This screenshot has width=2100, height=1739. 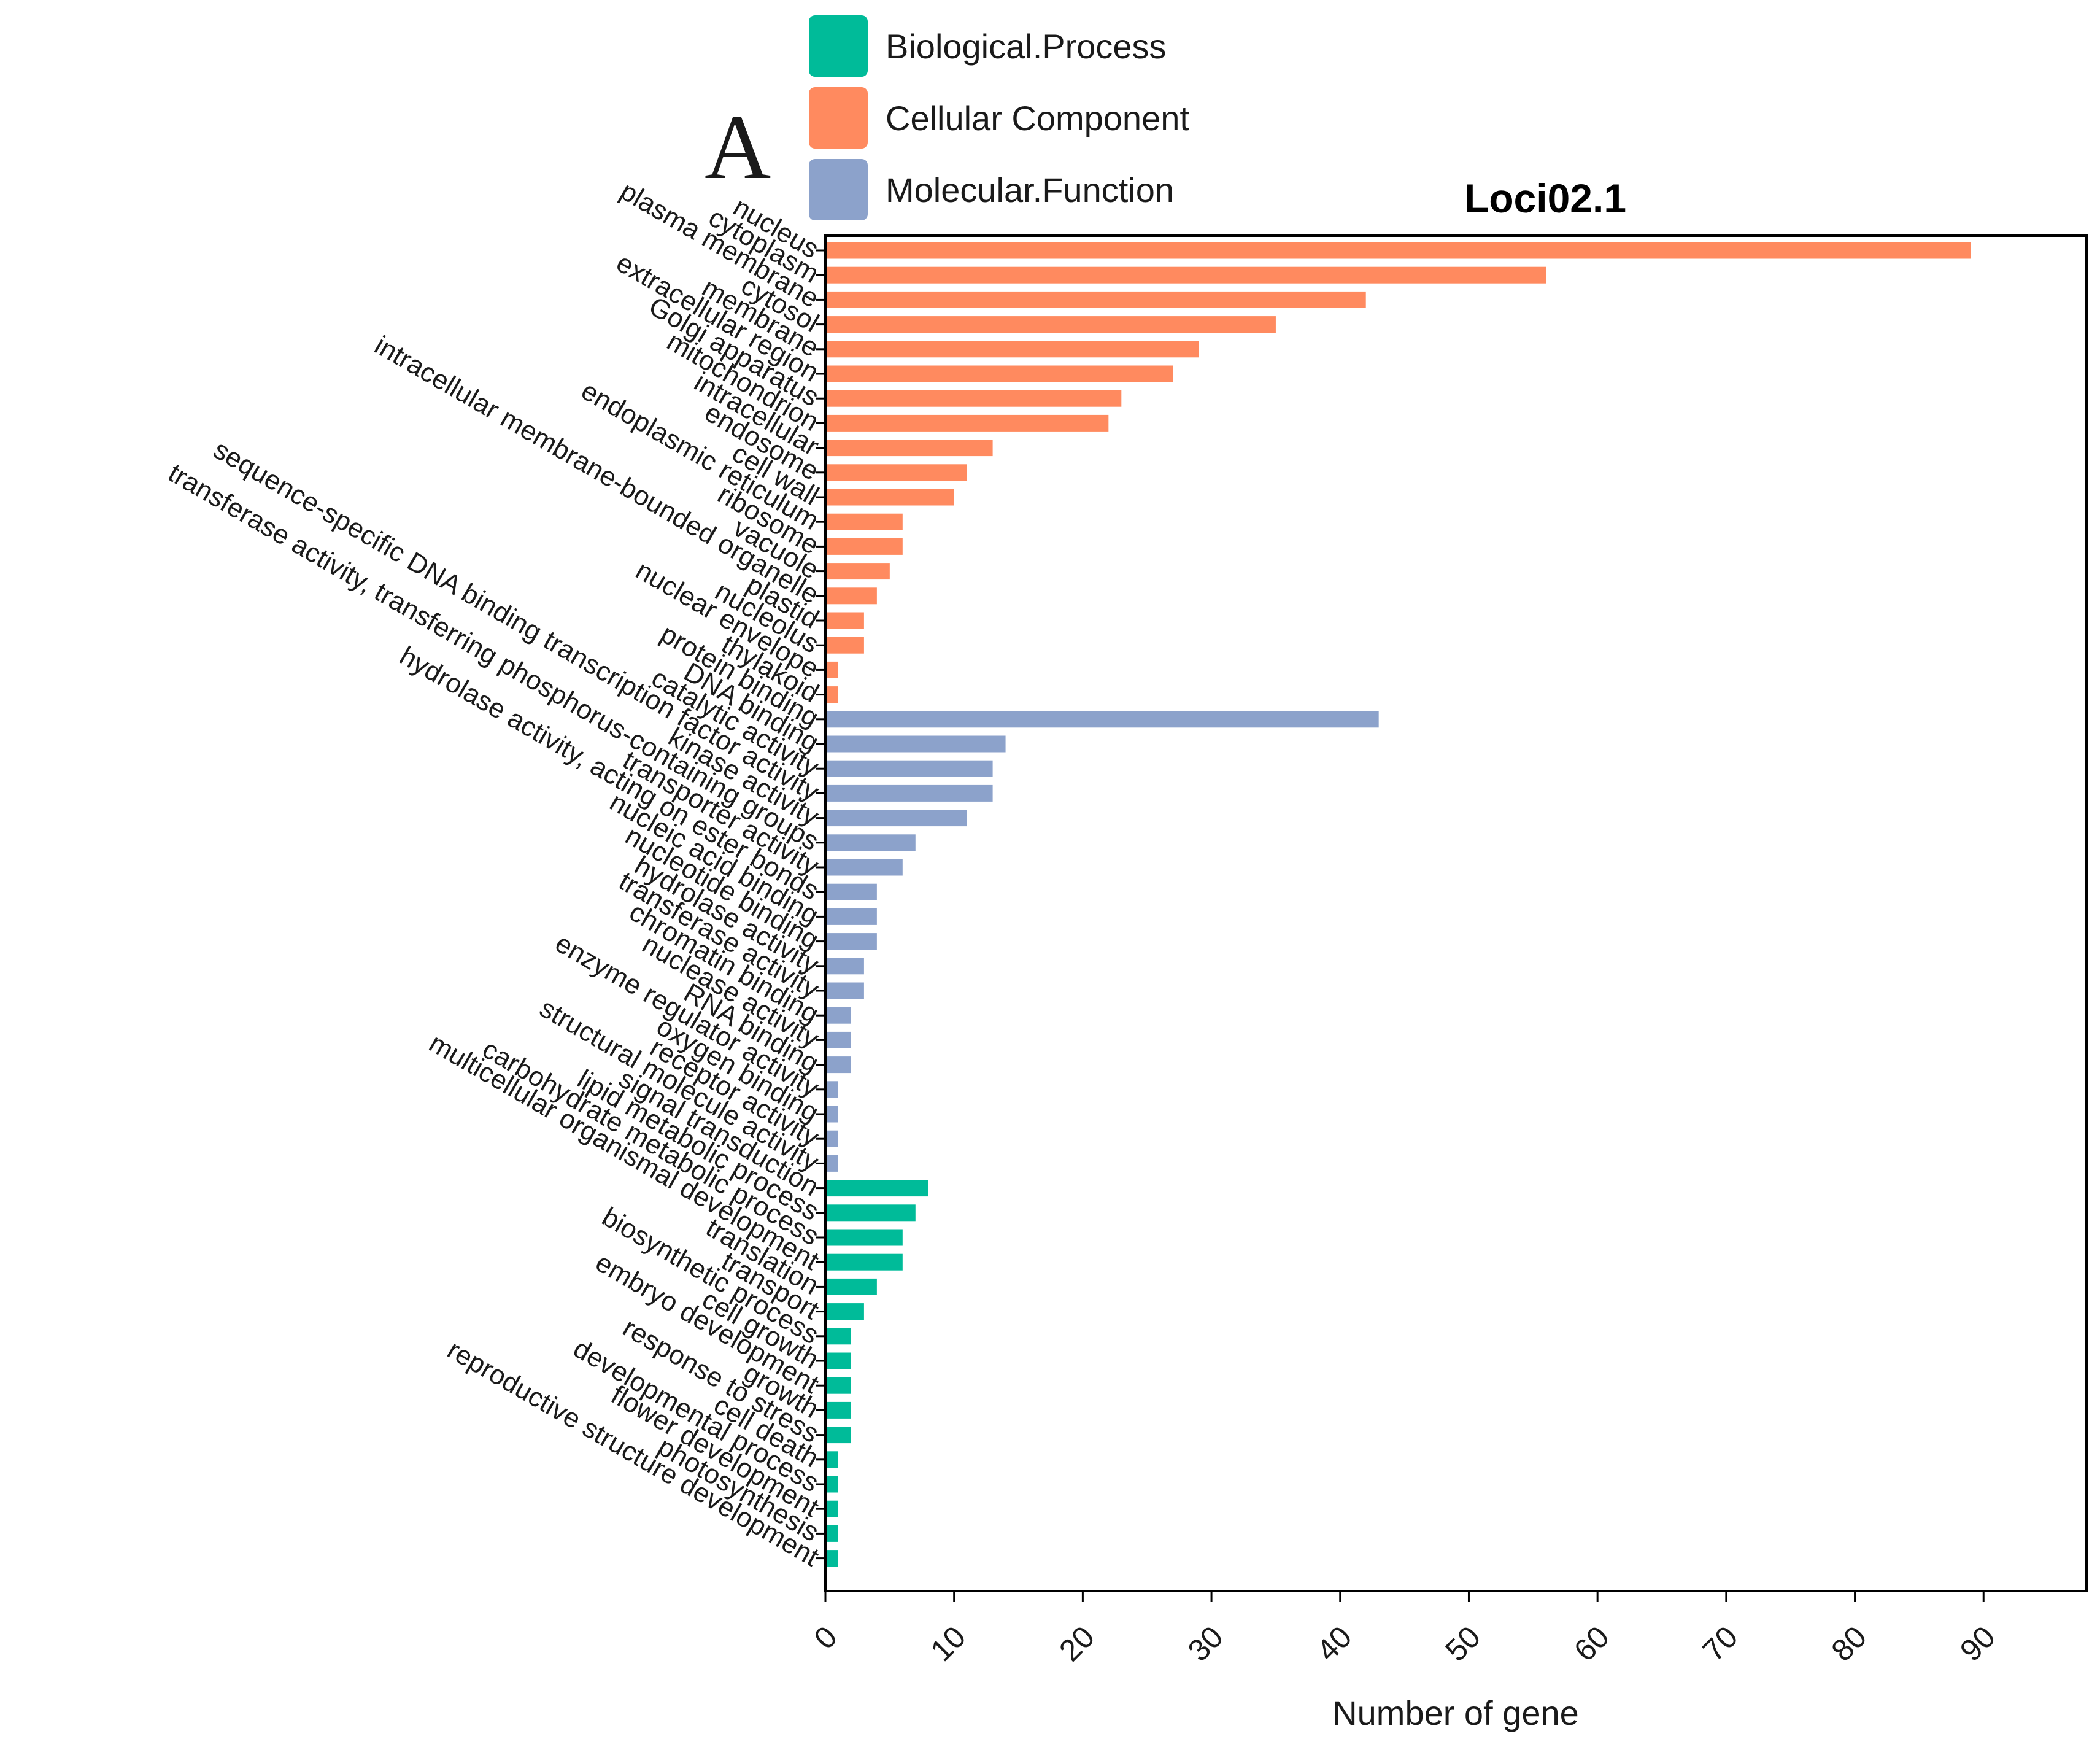 I want to click on bar-carbohydrate-metabolic-process, so click(x=865, y=1237).